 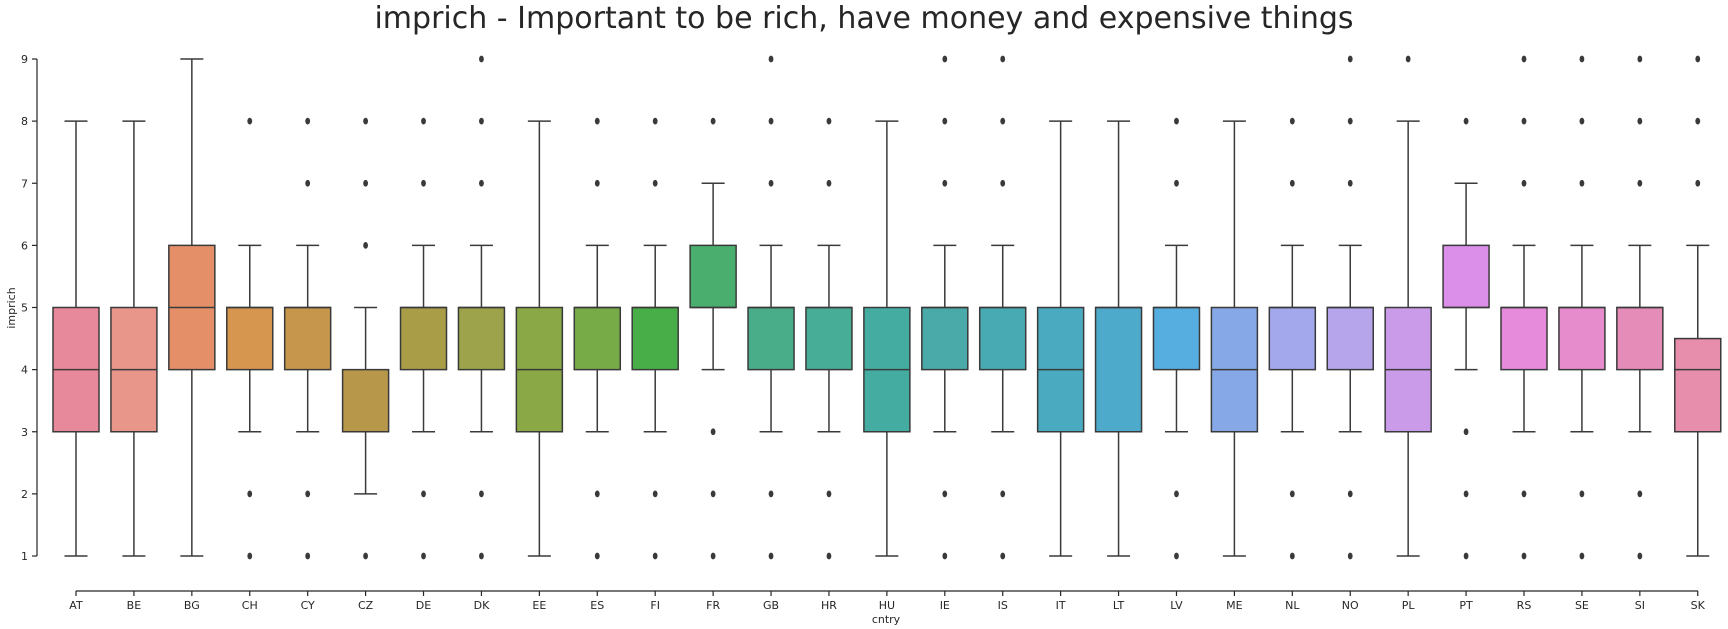 I want to click on box-de, so click(x=423, y=338).